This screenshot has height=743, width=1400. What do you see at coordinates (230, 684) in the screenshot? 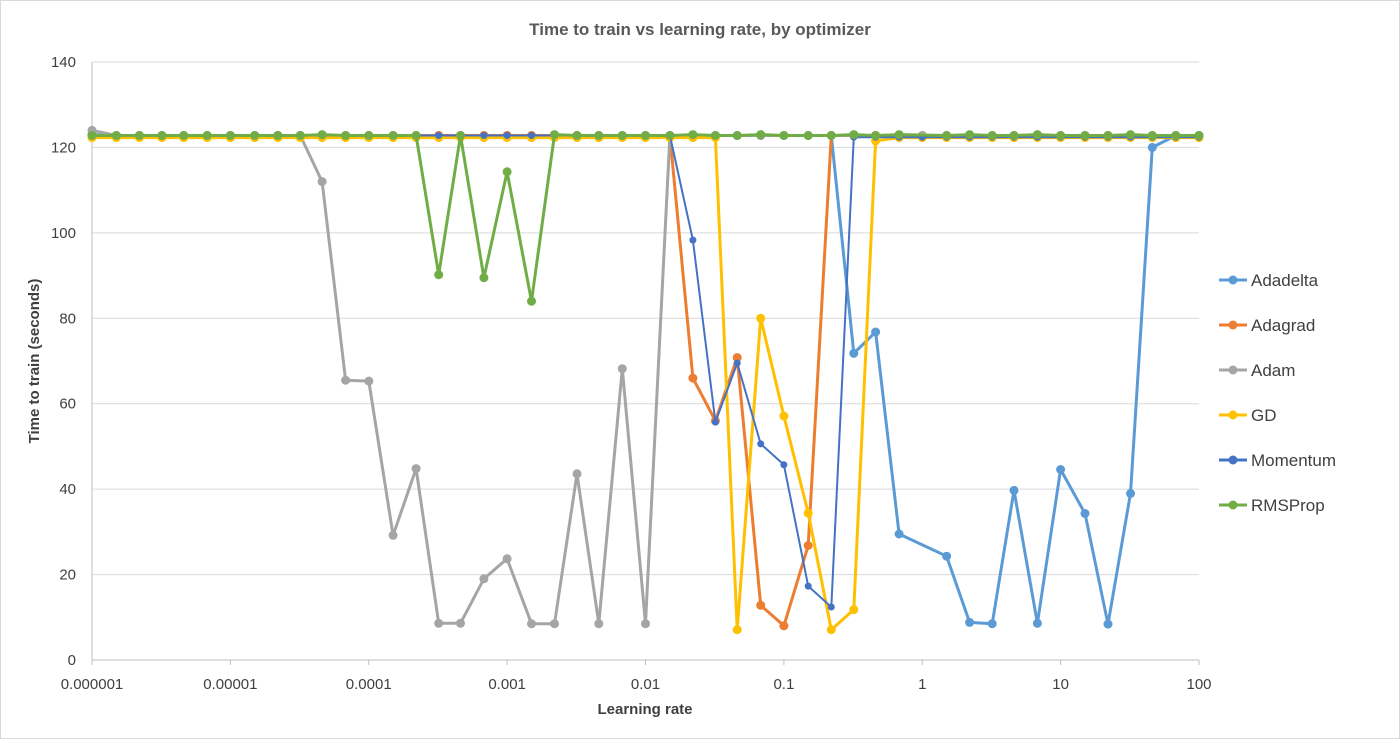
I see `x-tick-label: 0.00001` at bounding box center [230, 684].